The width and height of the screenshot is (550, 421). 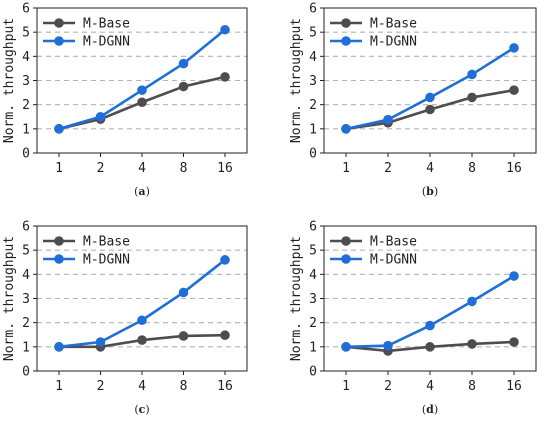 What do you see at coordinates (313, 33) in the screenshot?
I see `y-tick-label: 5` at bounding box center [313, 33].